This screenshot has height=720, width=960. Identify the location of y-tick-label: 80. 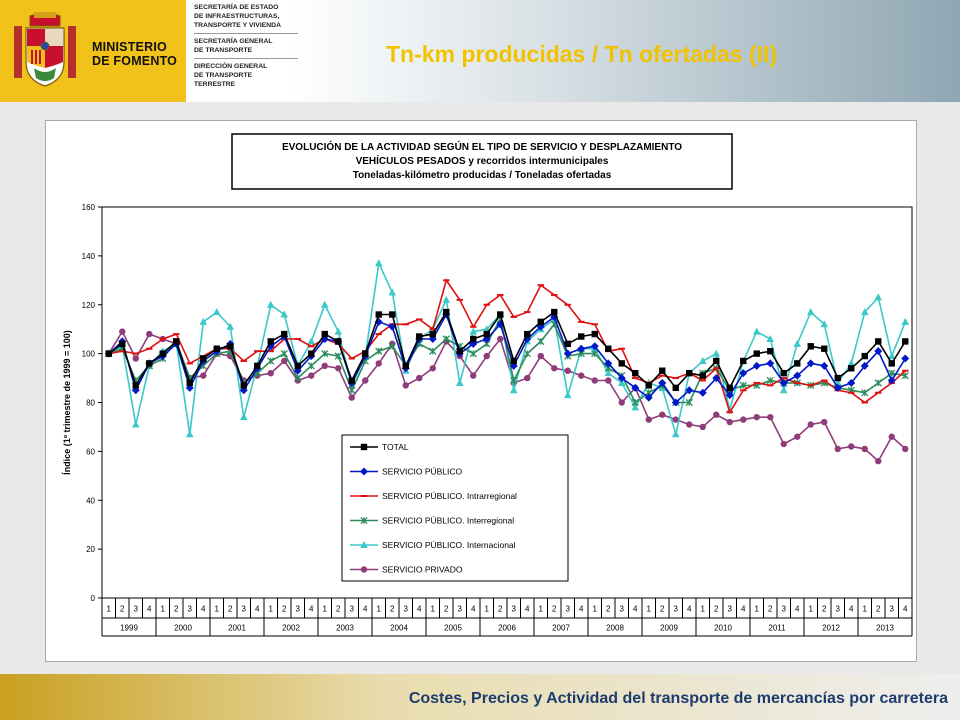
(90, 403).